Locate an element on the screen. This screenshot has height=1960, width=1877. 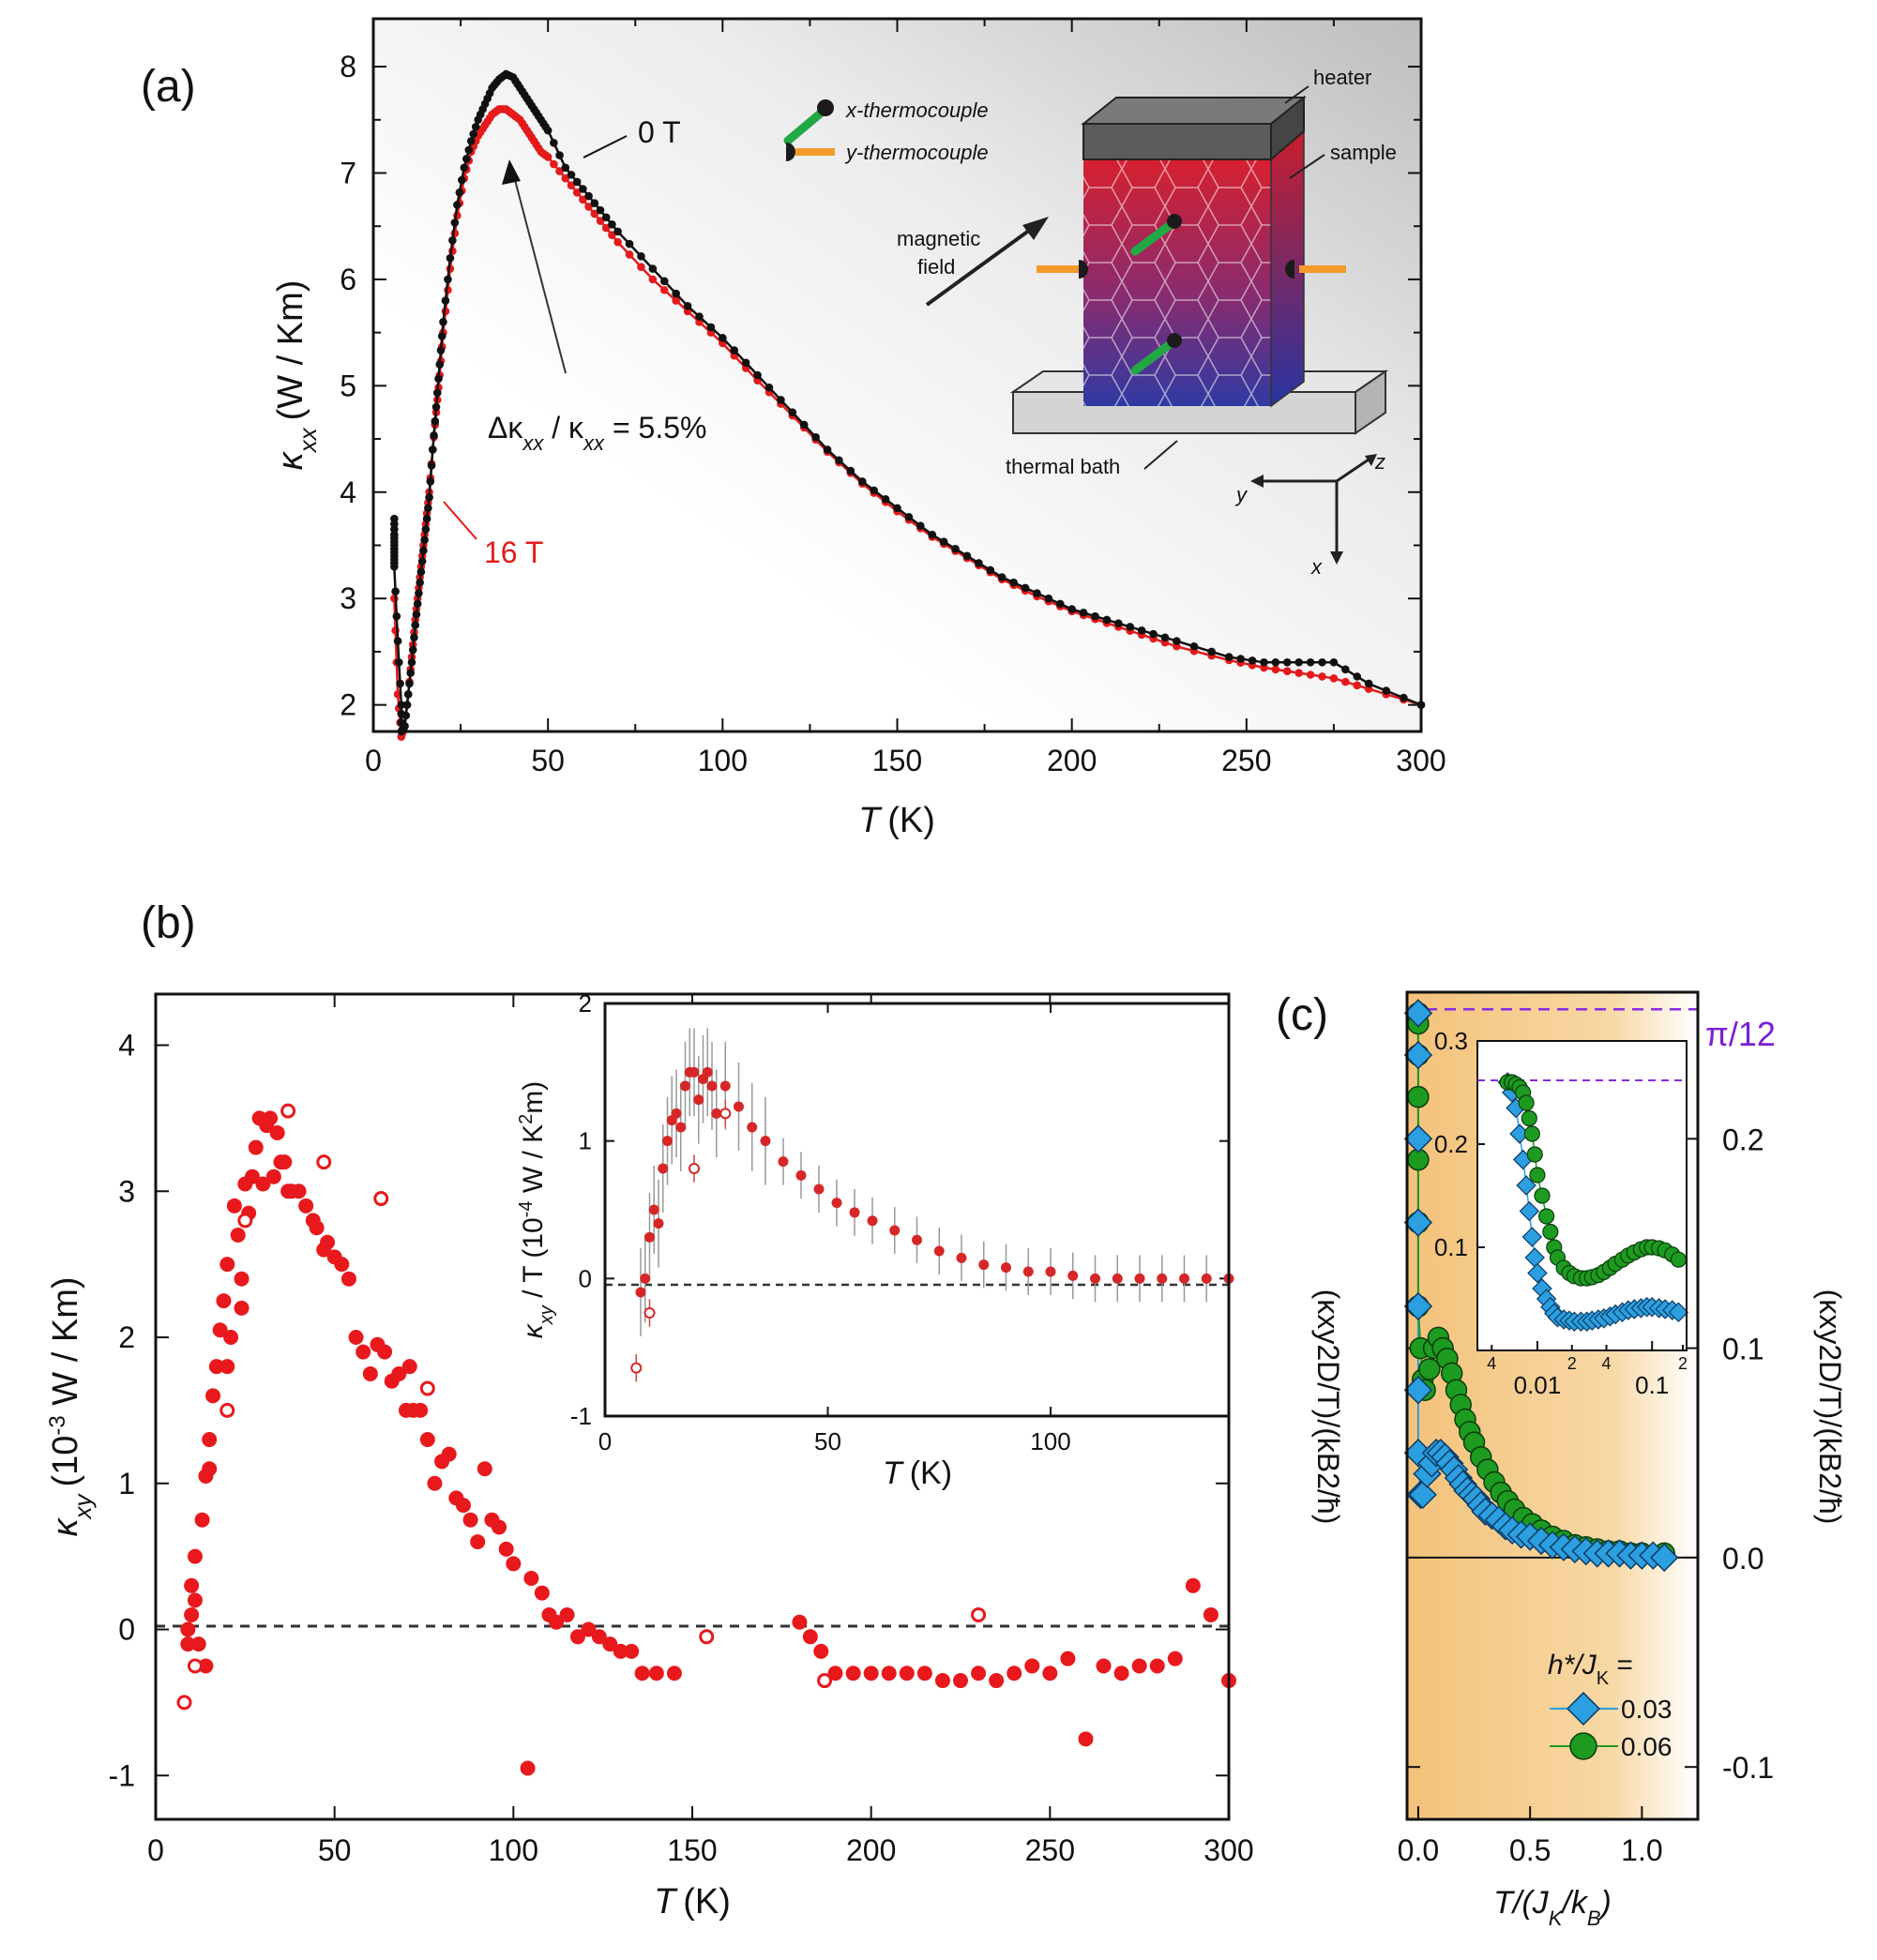
label-16T: 16 T is located at coordinates (514, 552).